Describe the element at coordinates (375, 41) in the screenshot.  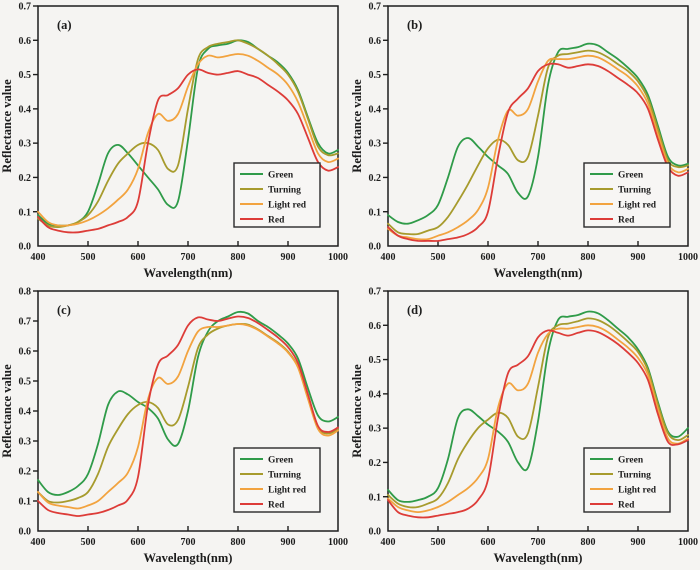
I see `y-tick-label: 0.6` at that location.